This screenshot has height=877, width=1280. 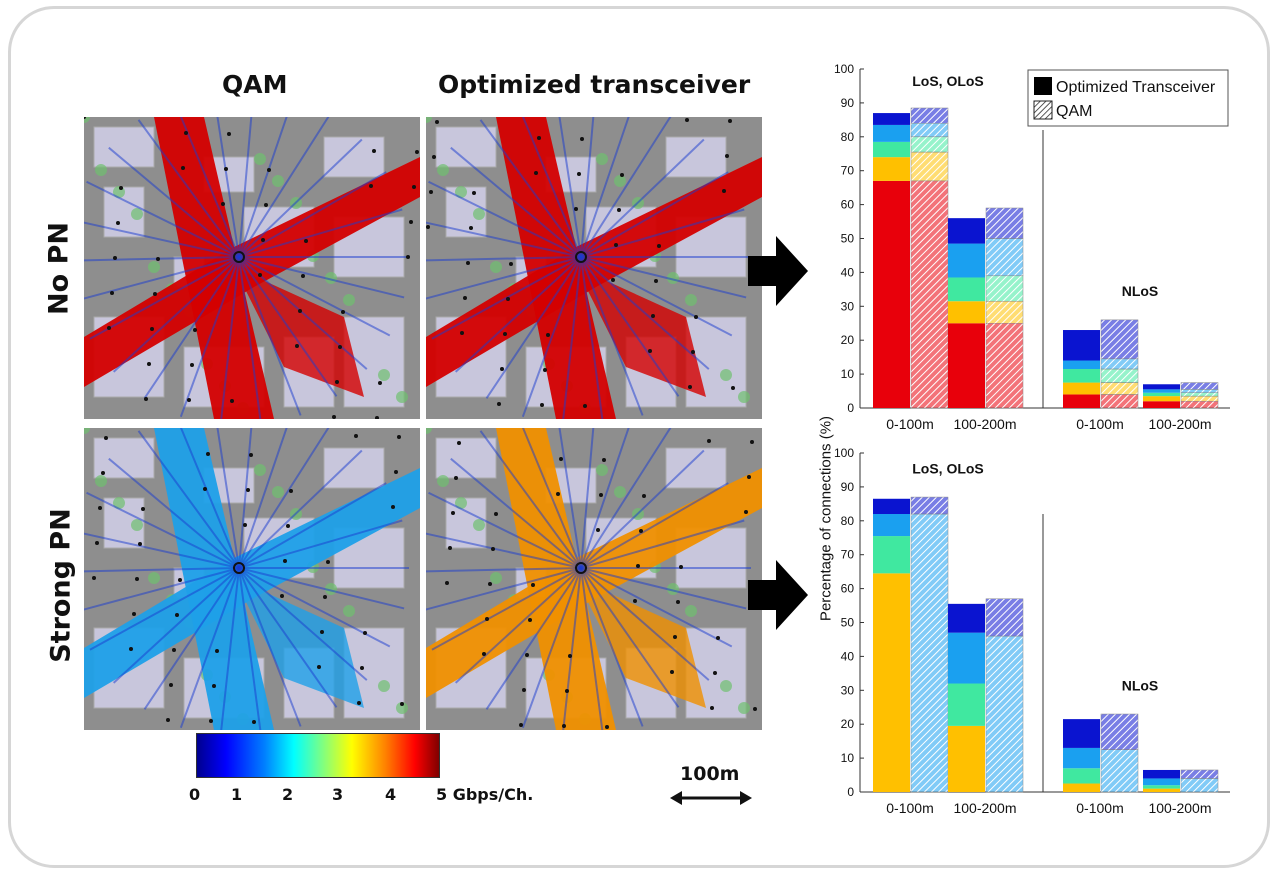 What do you see at coordinates (1099, 424) in the screenshot?
I see `x-tick-label: 0-100m` at bounding box center [1099, 424].